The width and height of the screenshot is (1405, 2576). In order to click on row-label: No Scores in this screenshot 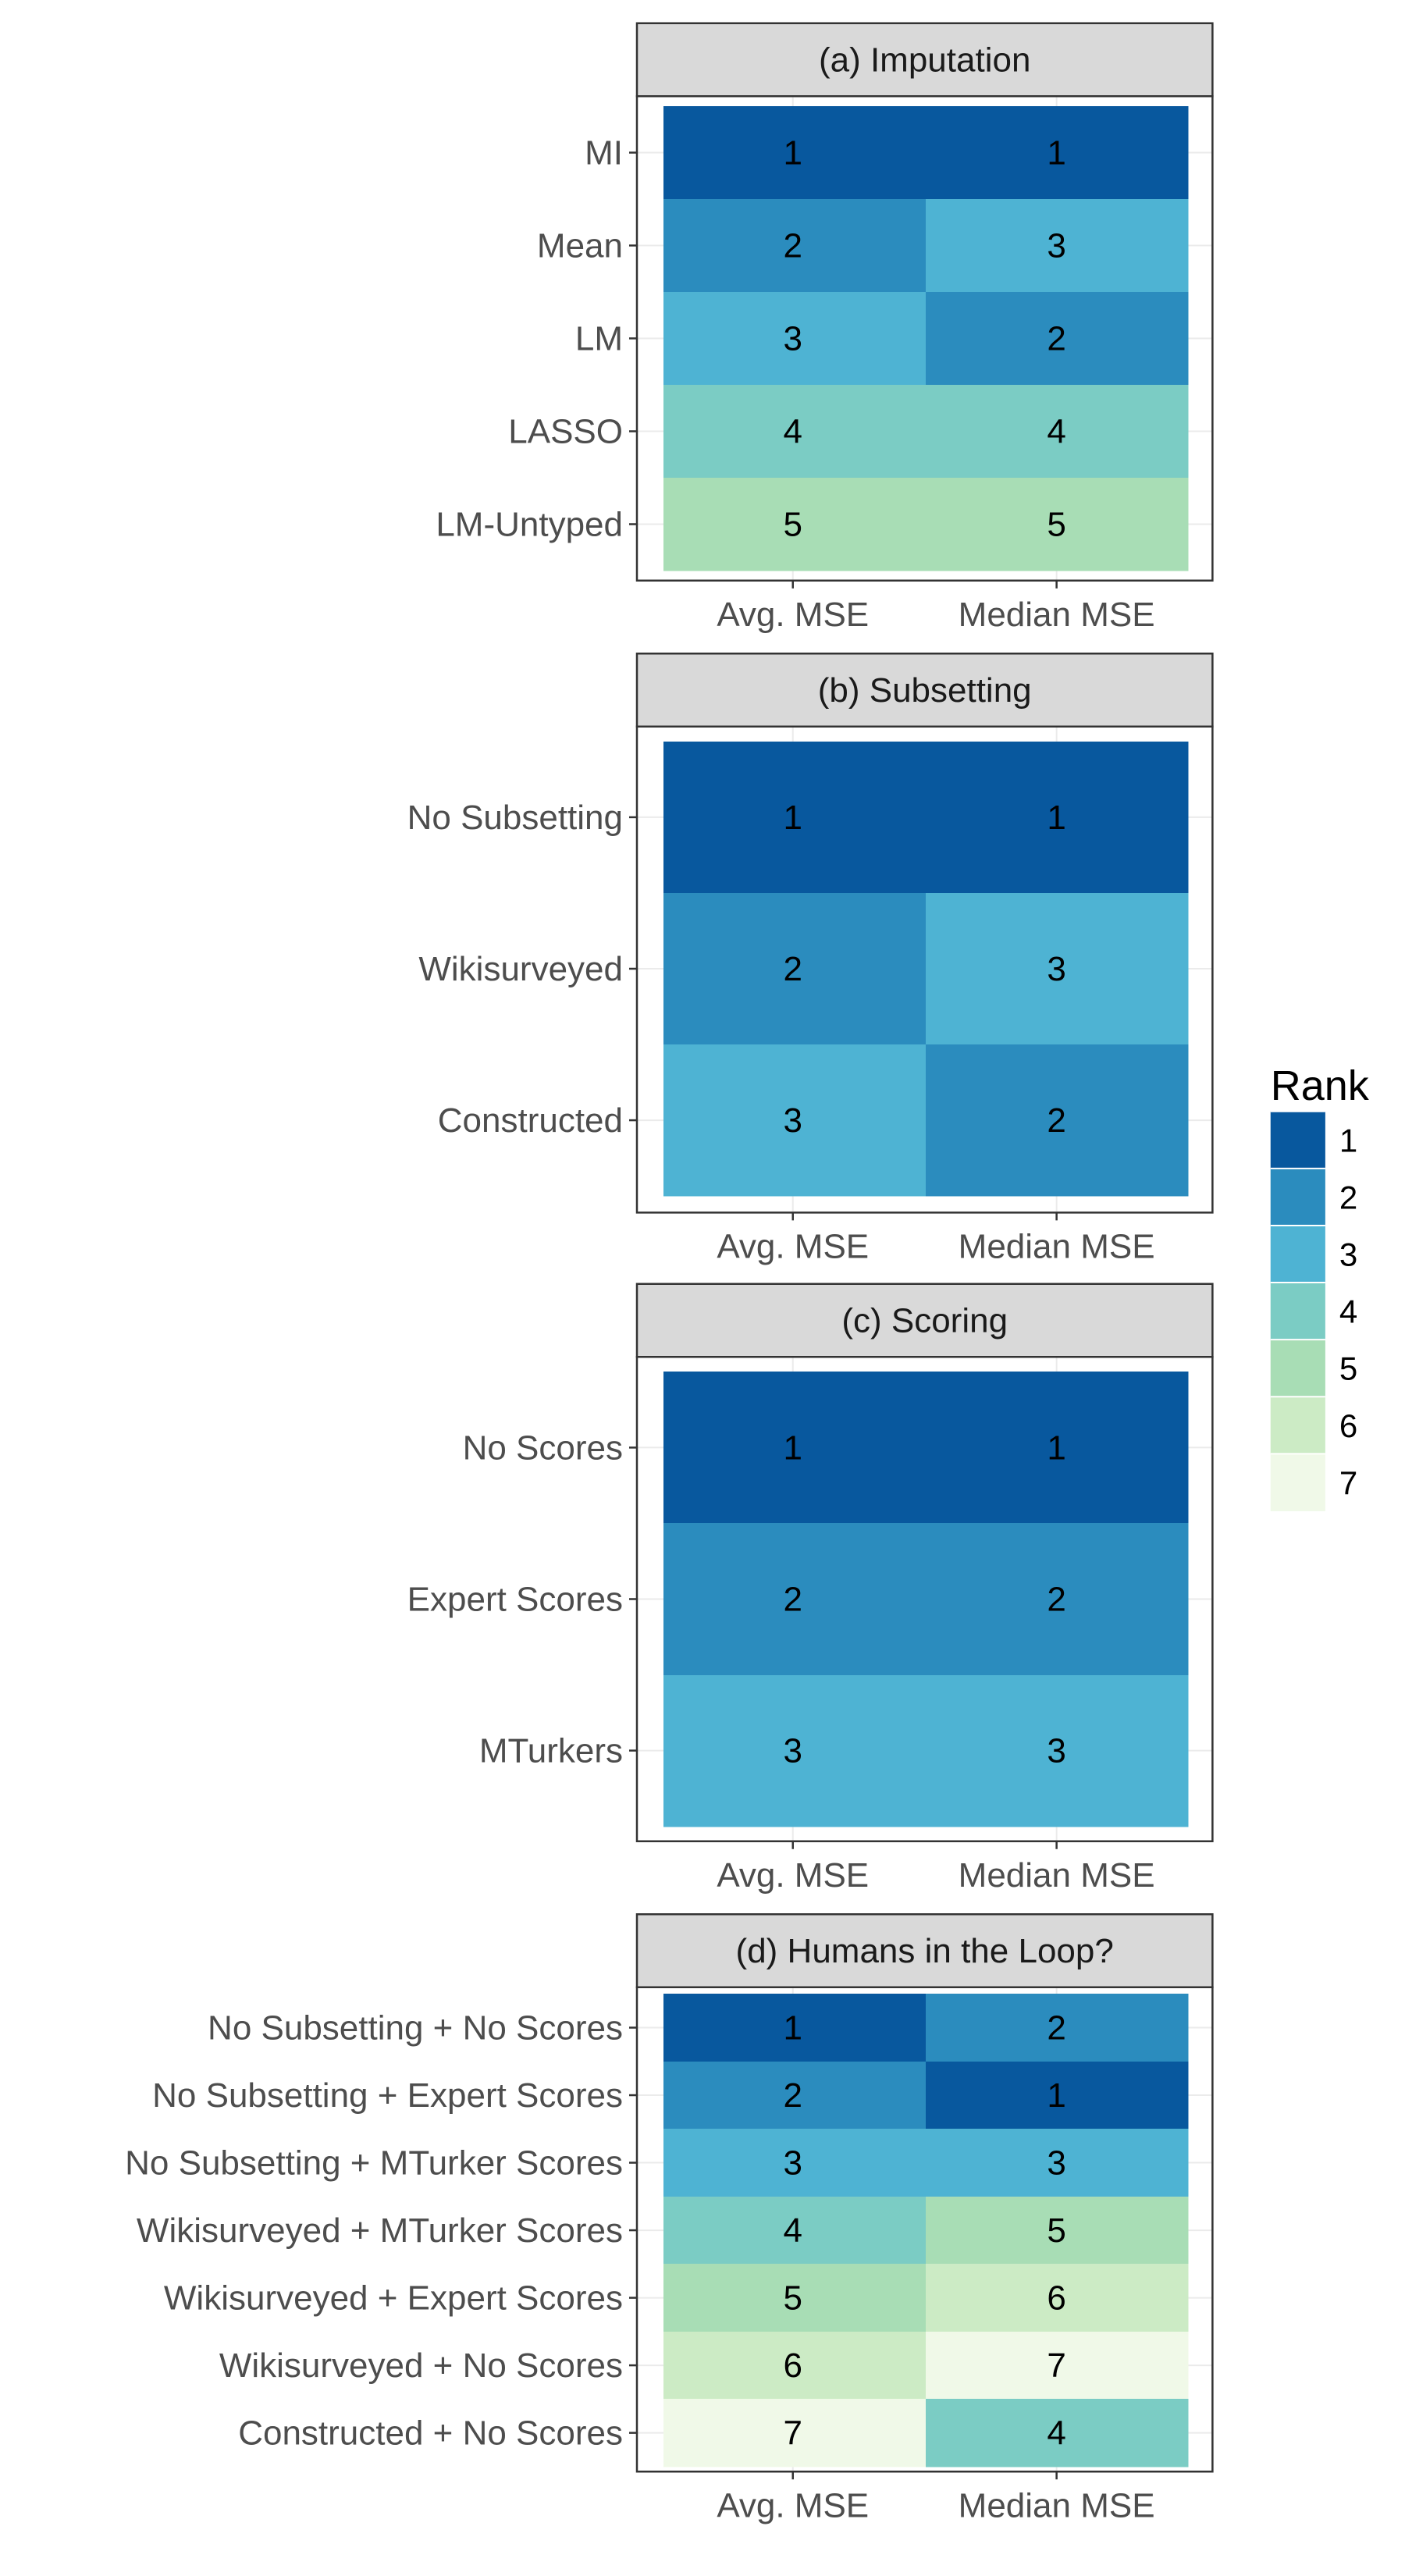, I will do `click(543, 1448)`.